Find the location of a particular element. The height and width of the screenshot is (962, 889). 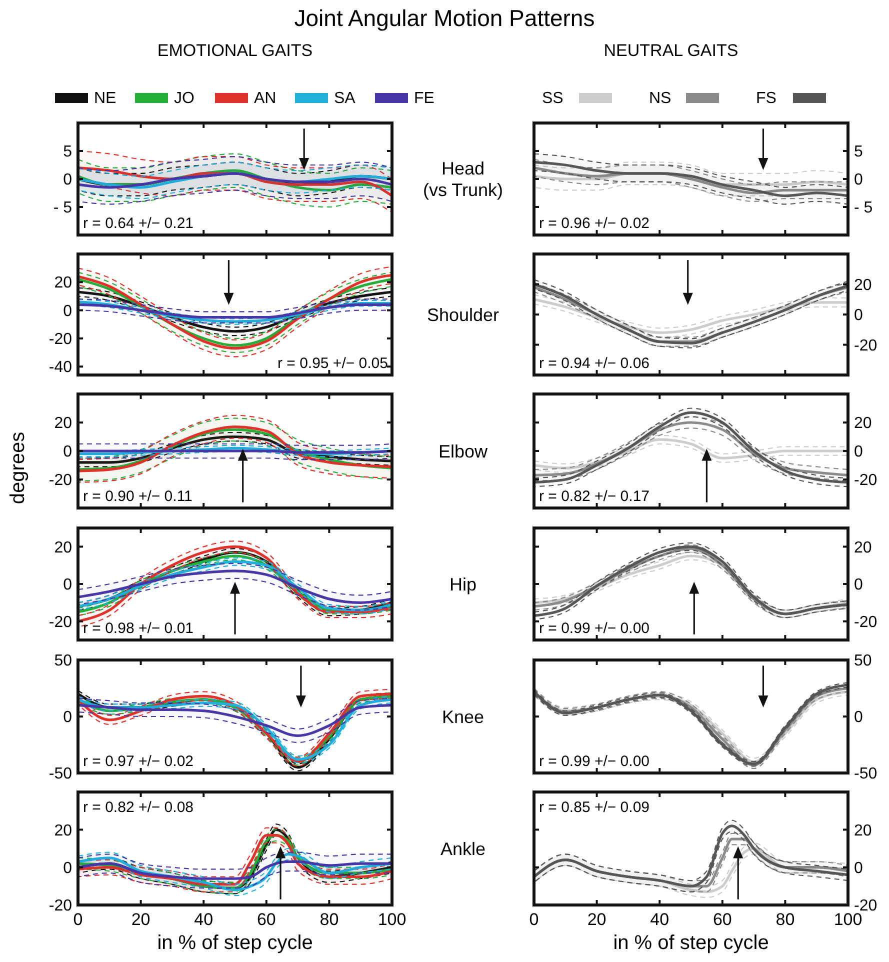

annotation: r = 0.82 +/− 0.17 is located at coordinates (594, 496).